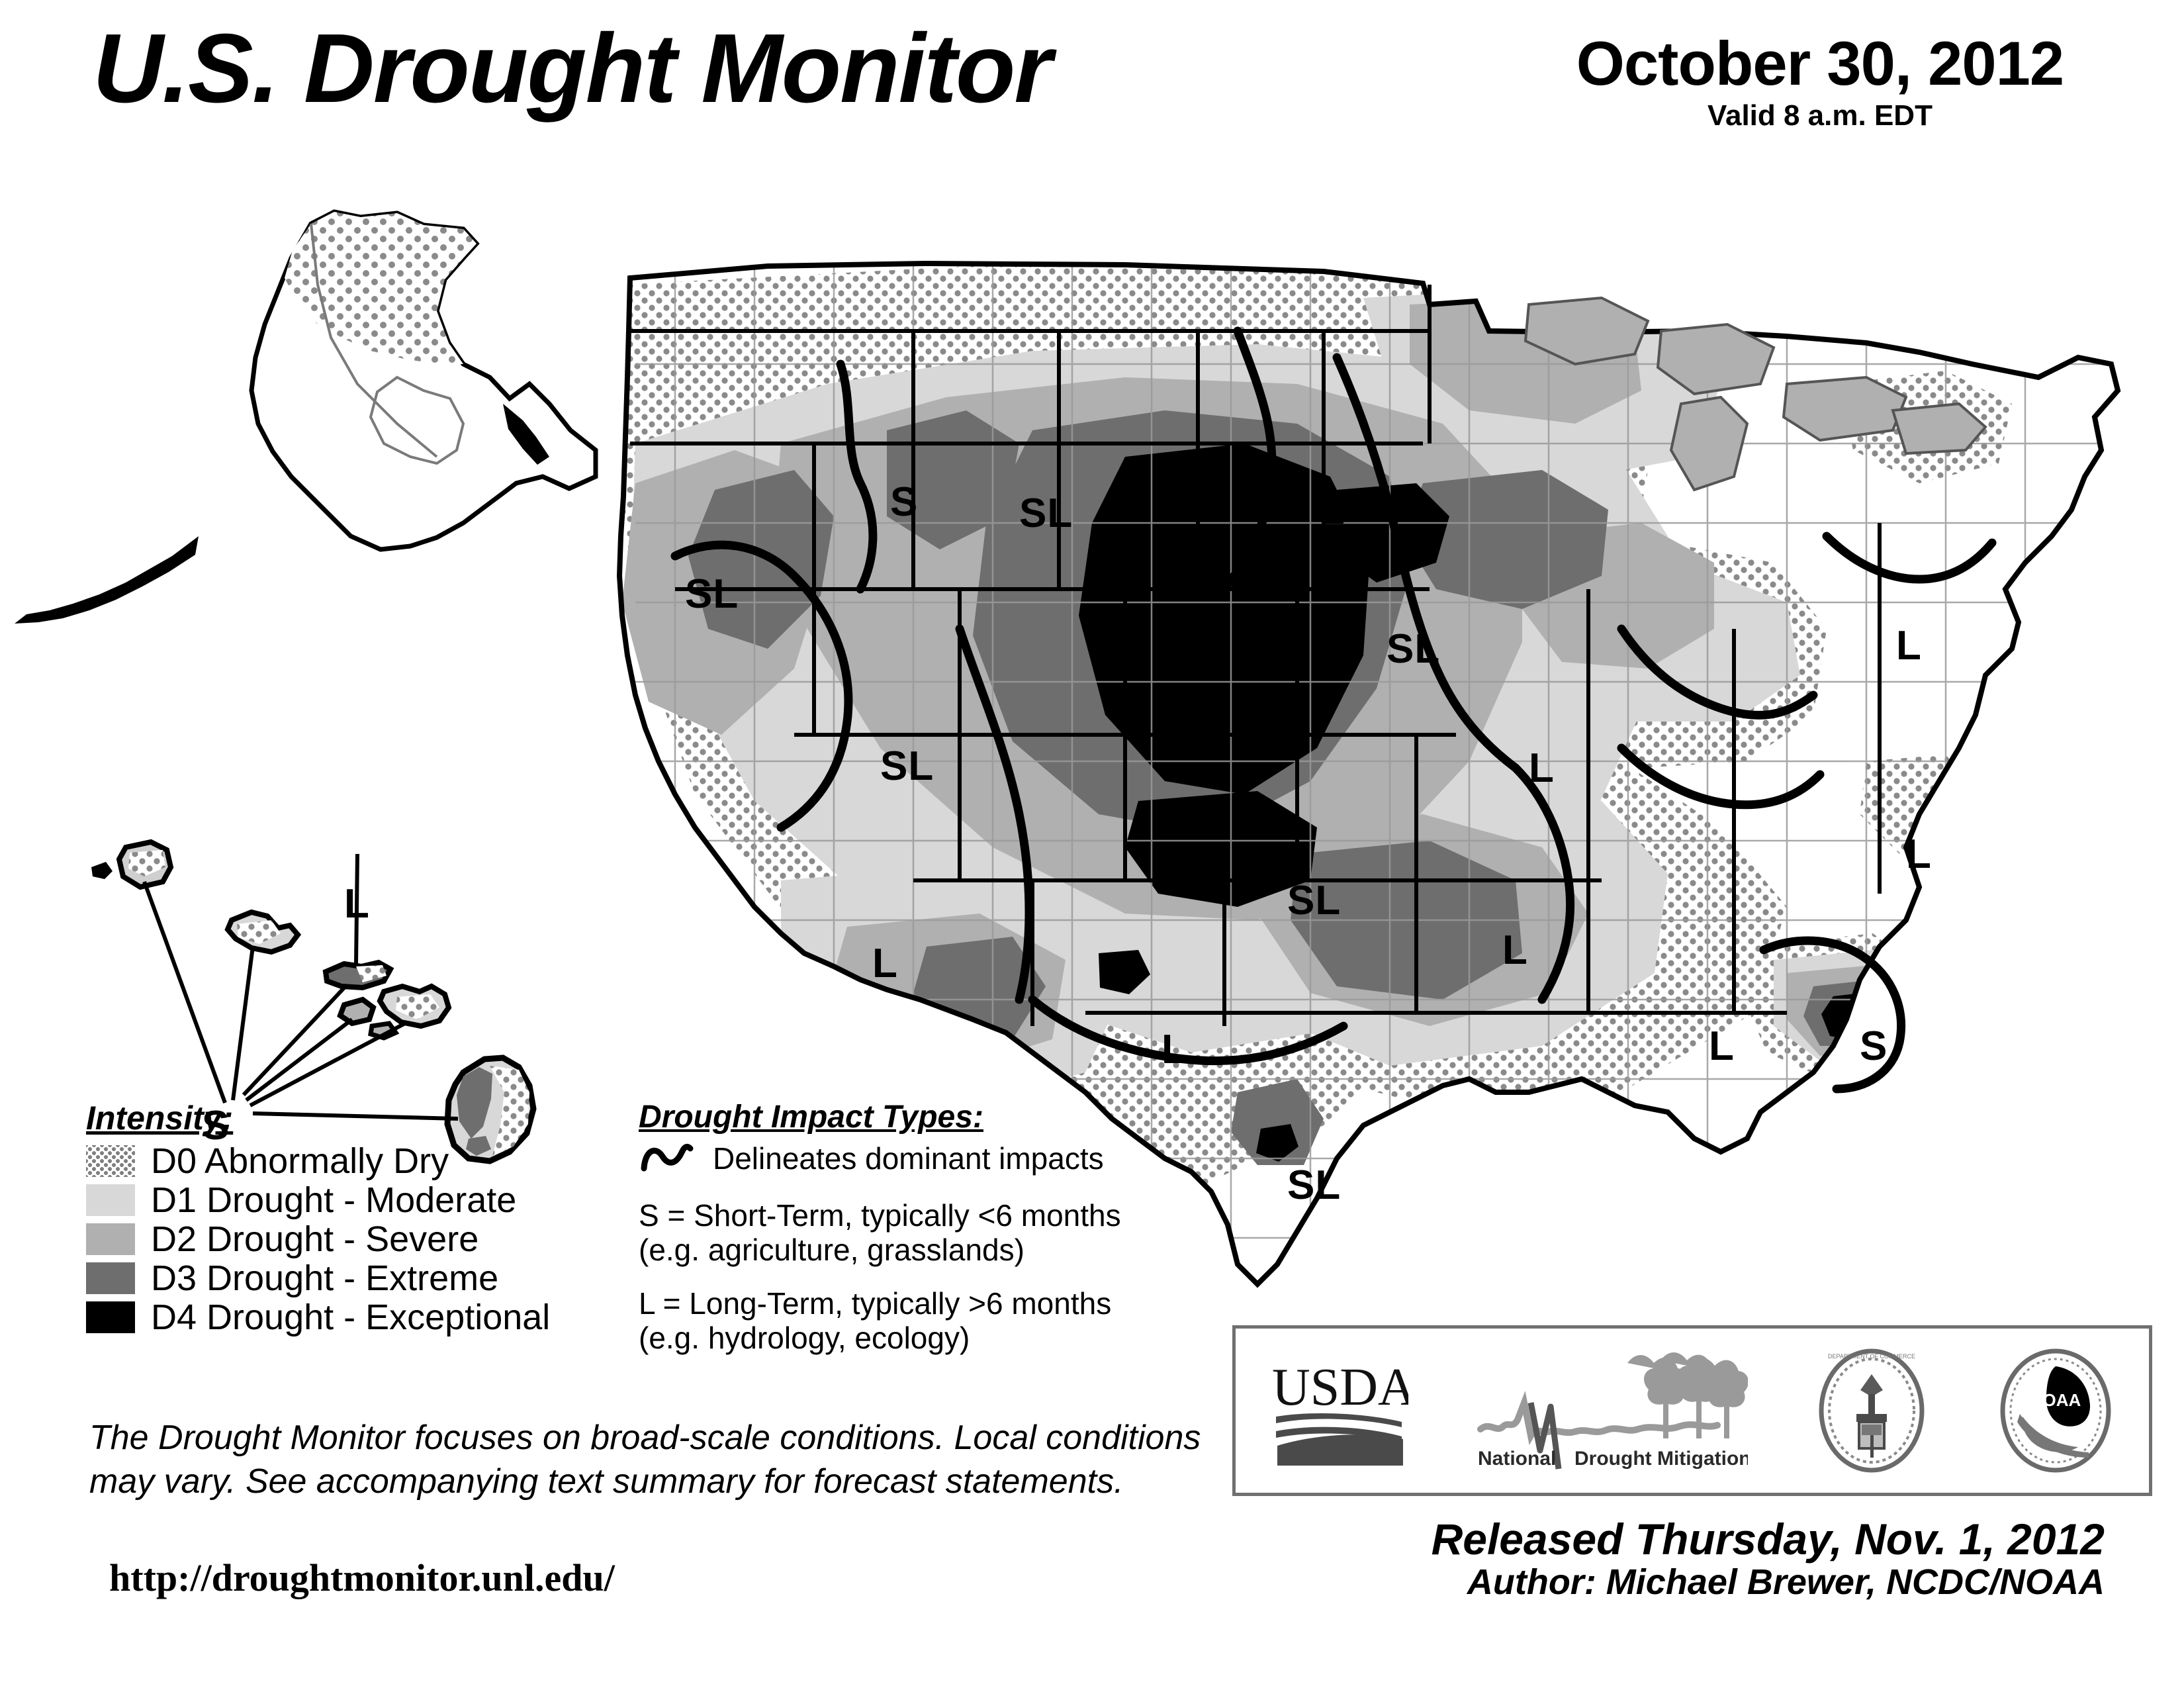 The image size is (2184, 1688). I want to click on alaska-div-line, so click(374, 341).